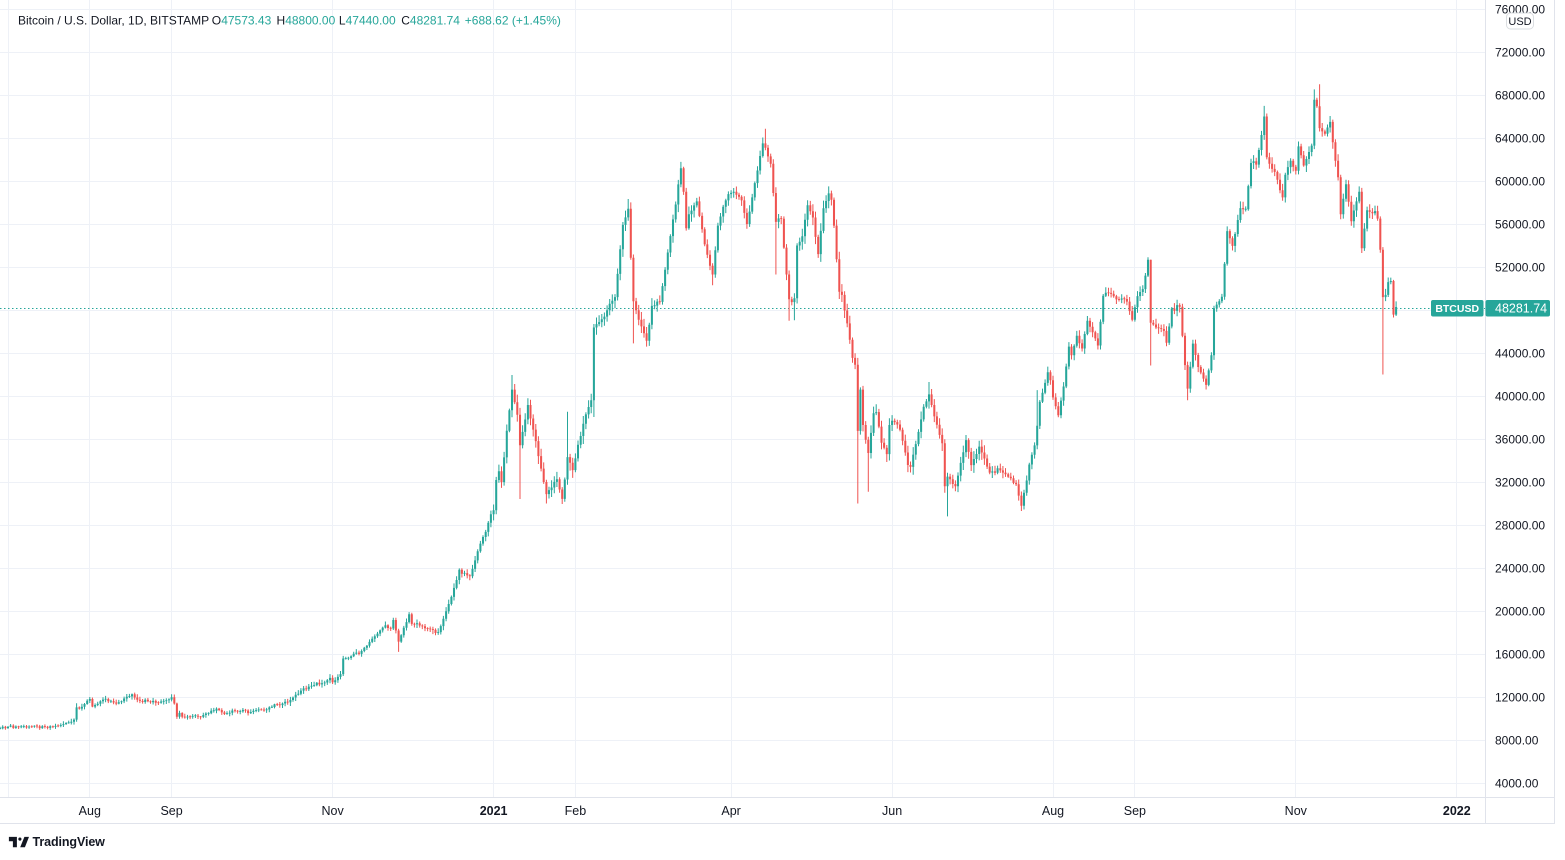 This screenshot has height=860, width=1565. What do you see at coordinates (730, 811) in the screenshot?
I see `svg-text: Apr` at bounding box center [730, 811].